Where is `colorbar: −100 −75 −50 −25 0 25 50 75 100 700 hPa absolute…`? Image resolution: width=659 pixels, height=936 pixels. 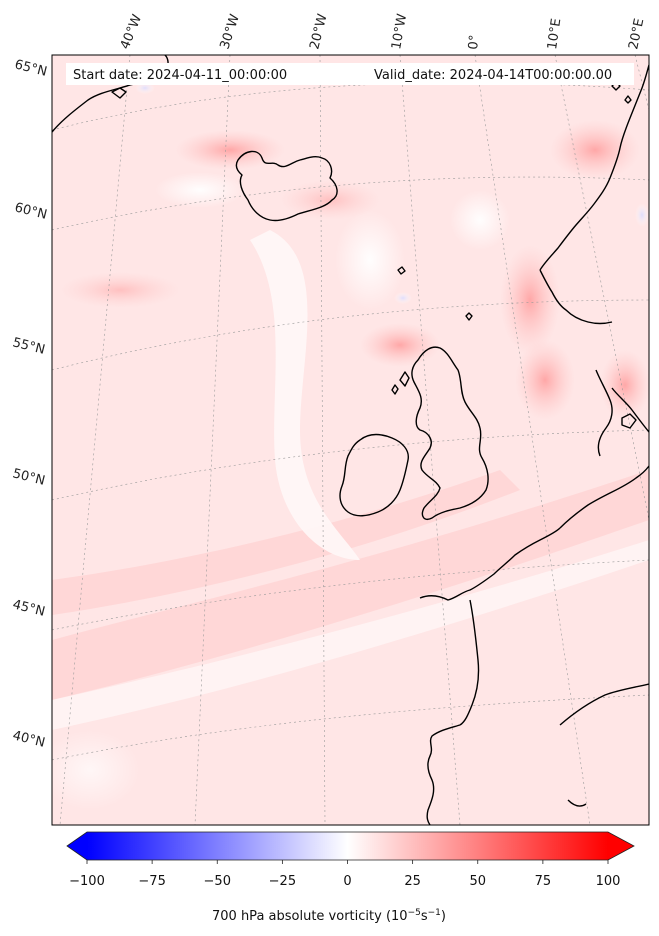
colorbar: −100 −75 −50 −25 0 25 50 75 100 700 hPa absolute… is located at coordinates (350, 877).